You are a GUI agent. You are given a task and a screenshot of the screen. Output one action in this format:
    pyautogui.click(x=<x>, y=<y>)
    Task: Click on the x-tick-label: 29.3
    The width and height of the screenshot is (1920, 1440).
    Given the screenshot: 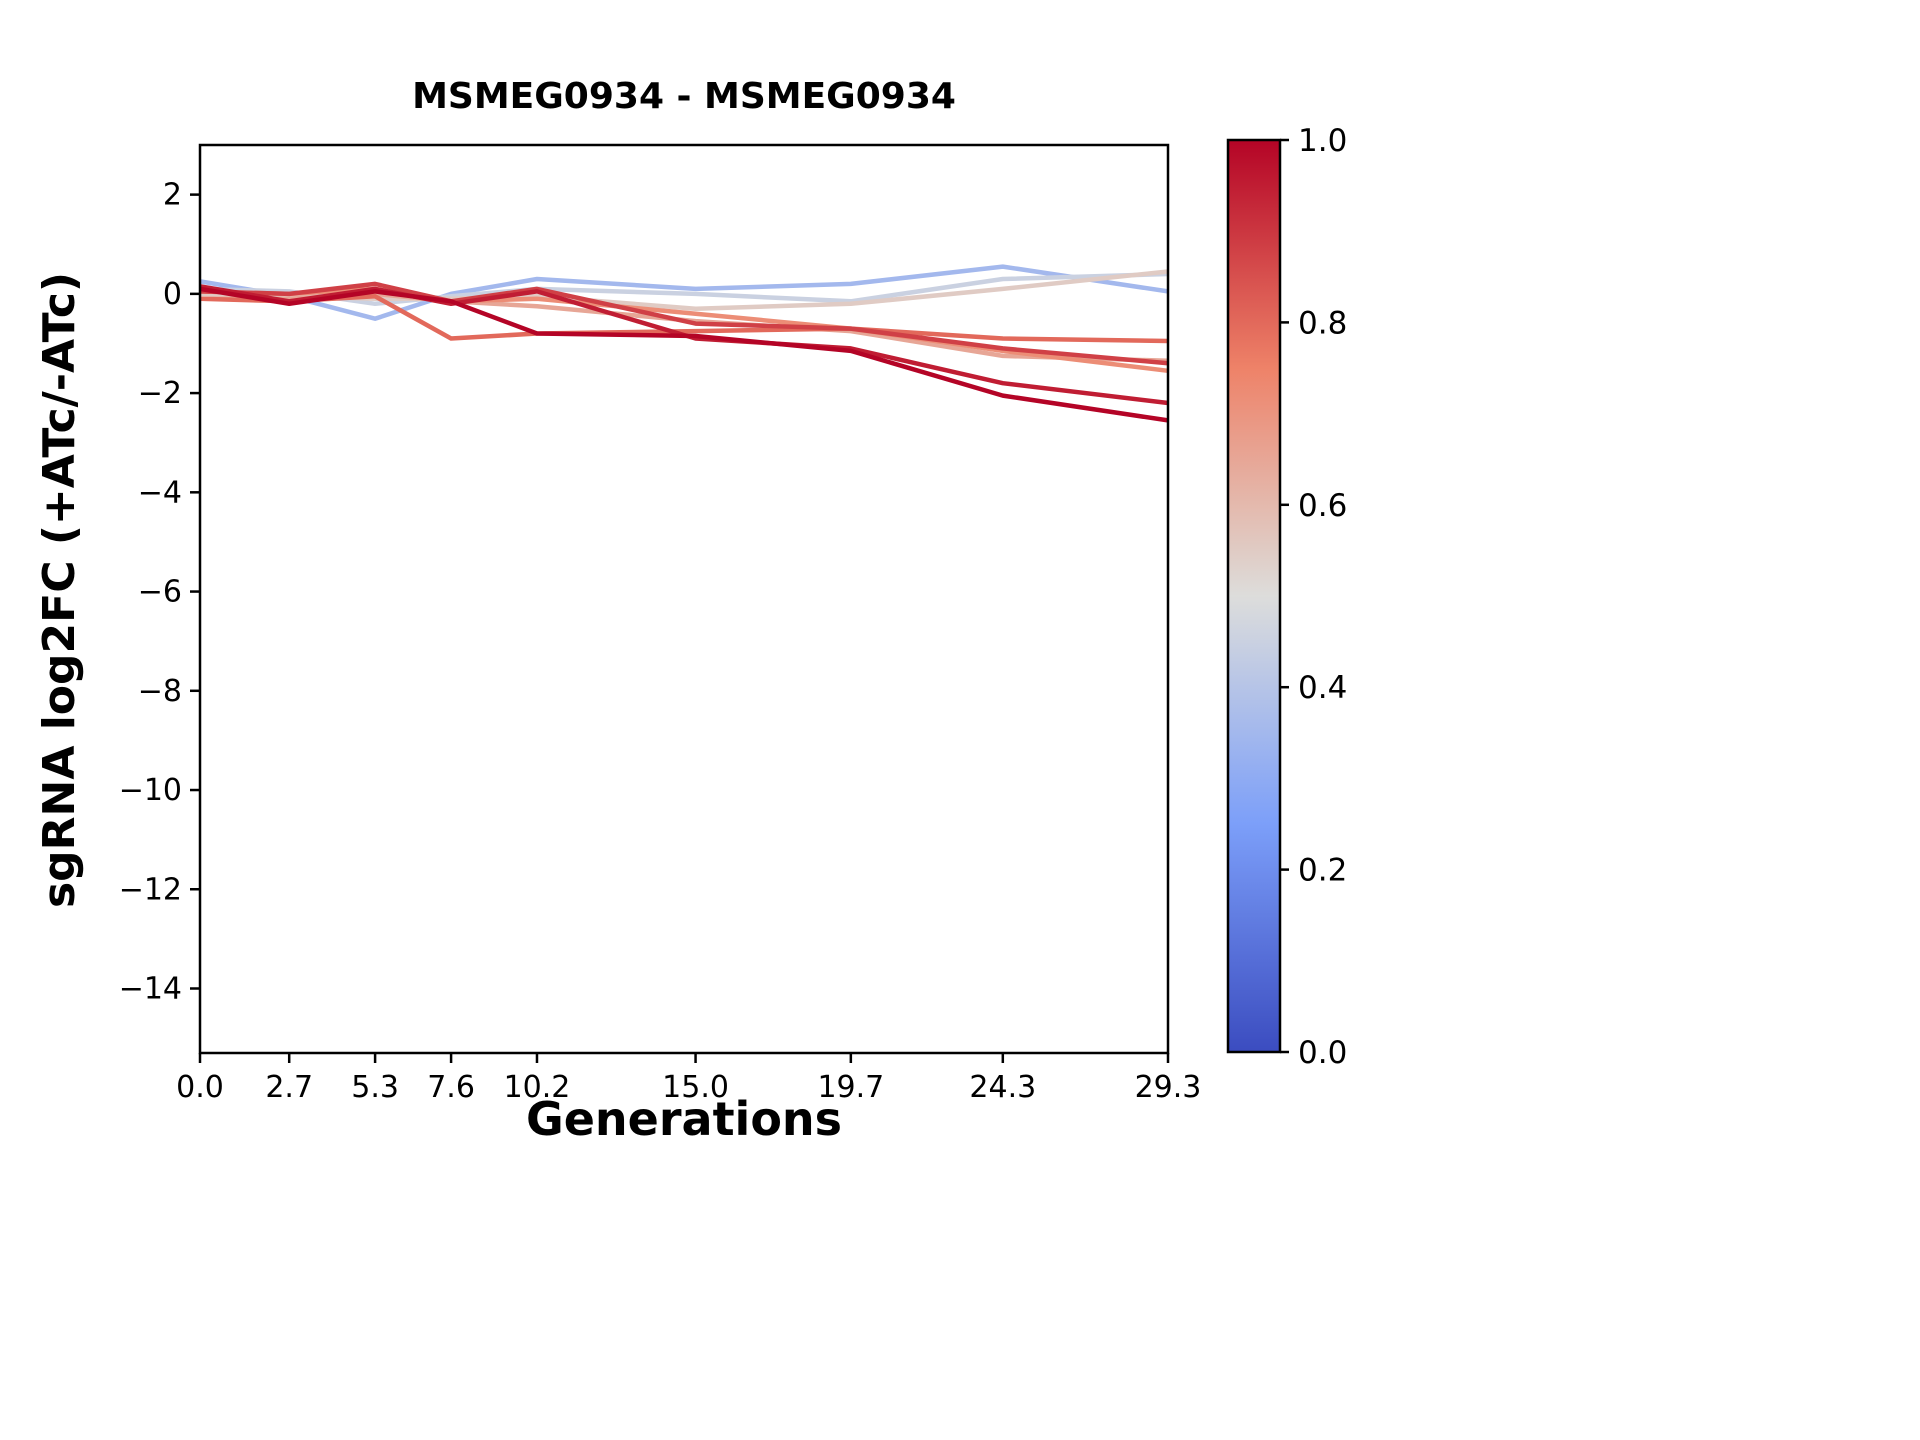 What is the action you would take?
    pyautogui.click(x=1168, y=1087)
    